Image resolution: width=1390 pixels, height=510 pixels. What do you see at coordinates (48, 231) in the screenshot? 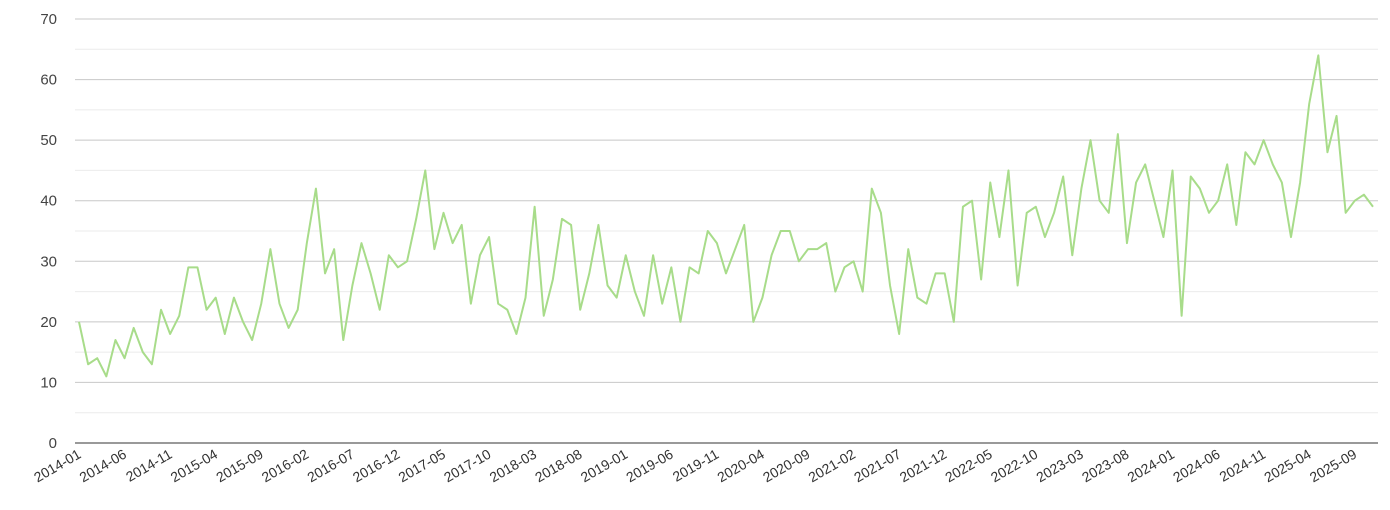
I see `y-axis: 0 10 20 30 40 50 60 70` at bounding box center [48, 231].